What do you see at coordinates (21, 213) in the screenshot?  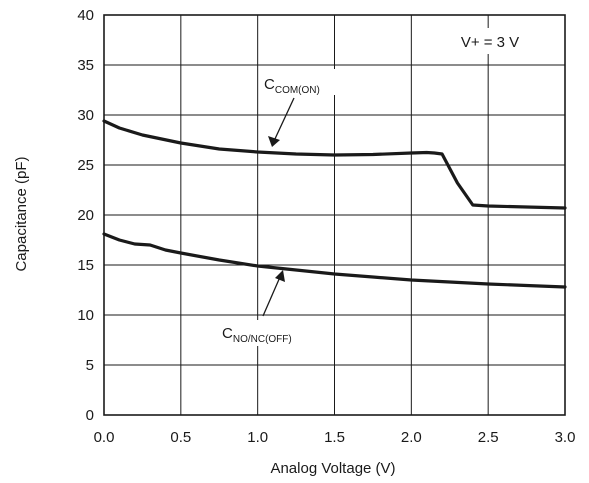 I see `y-axis-title: Capacitance (pF)` at bounding box center [21, 213].